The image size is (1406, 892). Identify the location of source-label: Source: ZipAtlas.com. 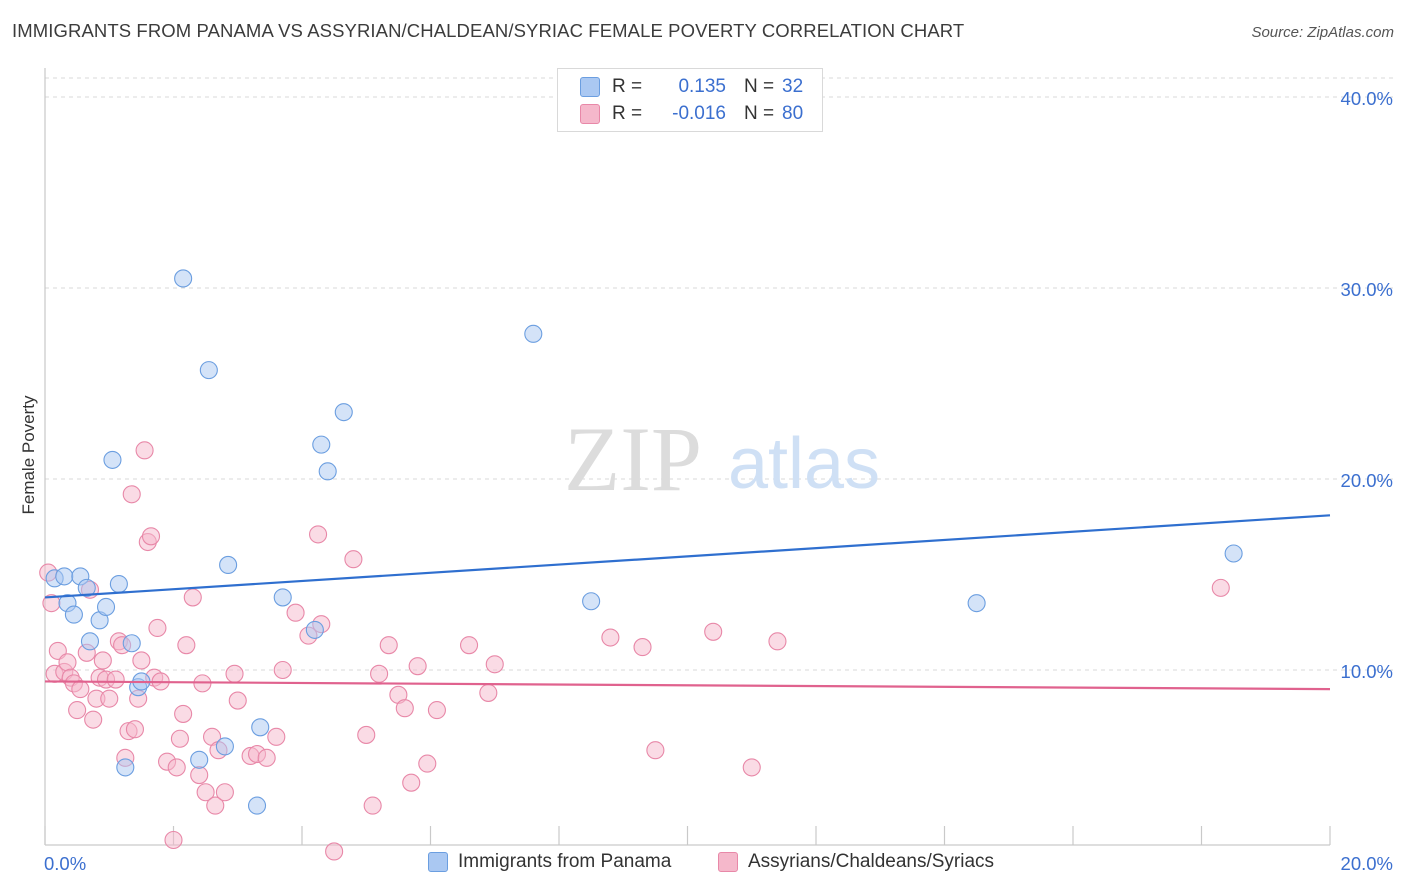
(1322, 32).